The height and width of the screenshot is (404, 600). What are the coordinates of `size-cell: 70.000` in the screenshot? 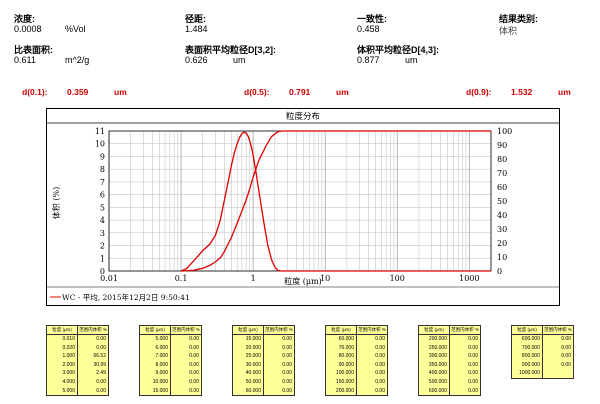 It's located at (341, 348).